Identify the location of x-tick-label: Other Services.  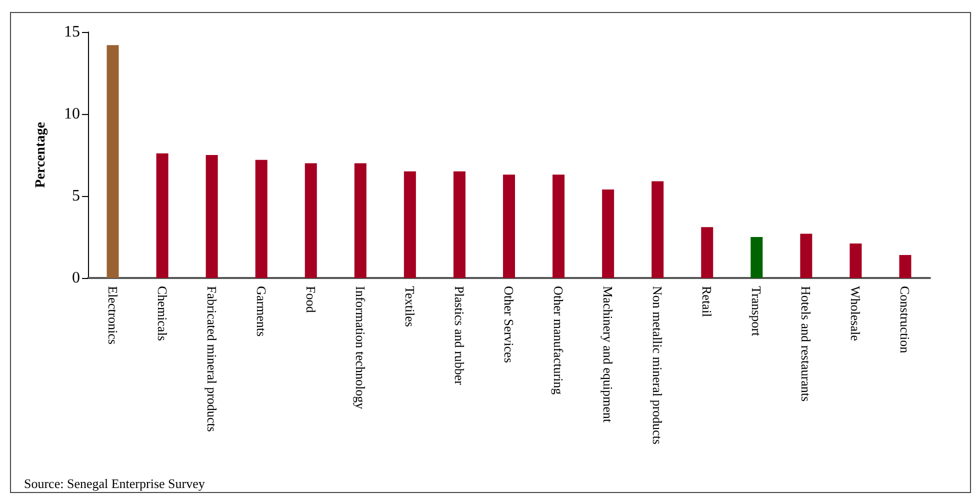
(509, 324).